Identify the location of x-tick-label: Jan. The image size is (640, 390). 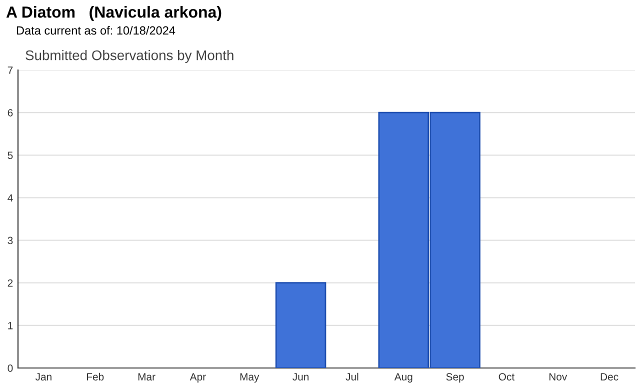
(43, 377).